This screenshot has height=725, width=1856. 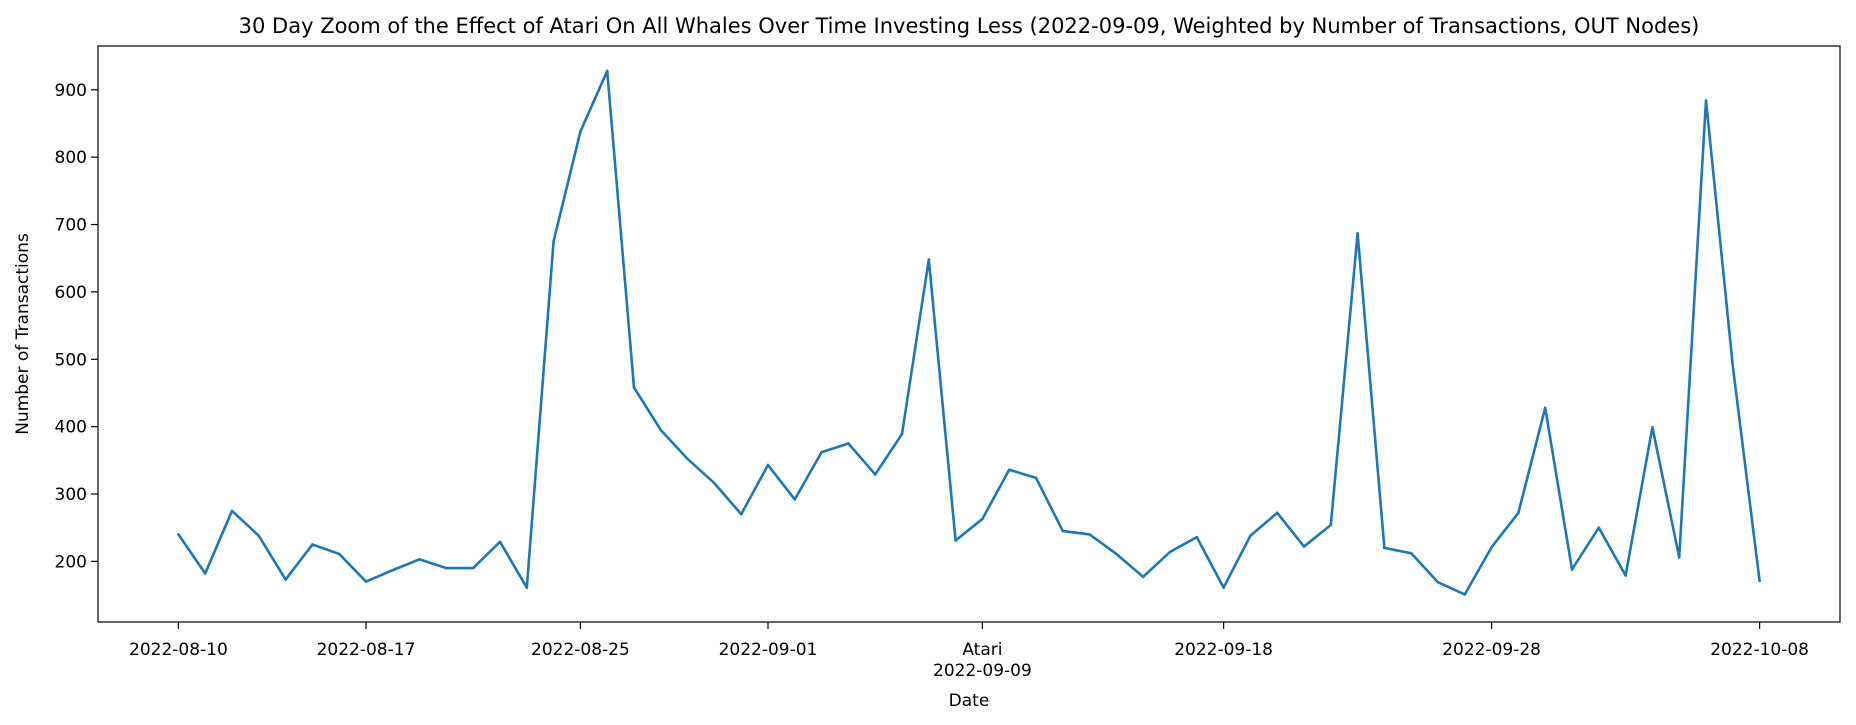 What do you see at coordinates (1759, 650) in the screenshot?
I see `x-tick-label: 2022-10-08` at bounding box center [1759, 650].